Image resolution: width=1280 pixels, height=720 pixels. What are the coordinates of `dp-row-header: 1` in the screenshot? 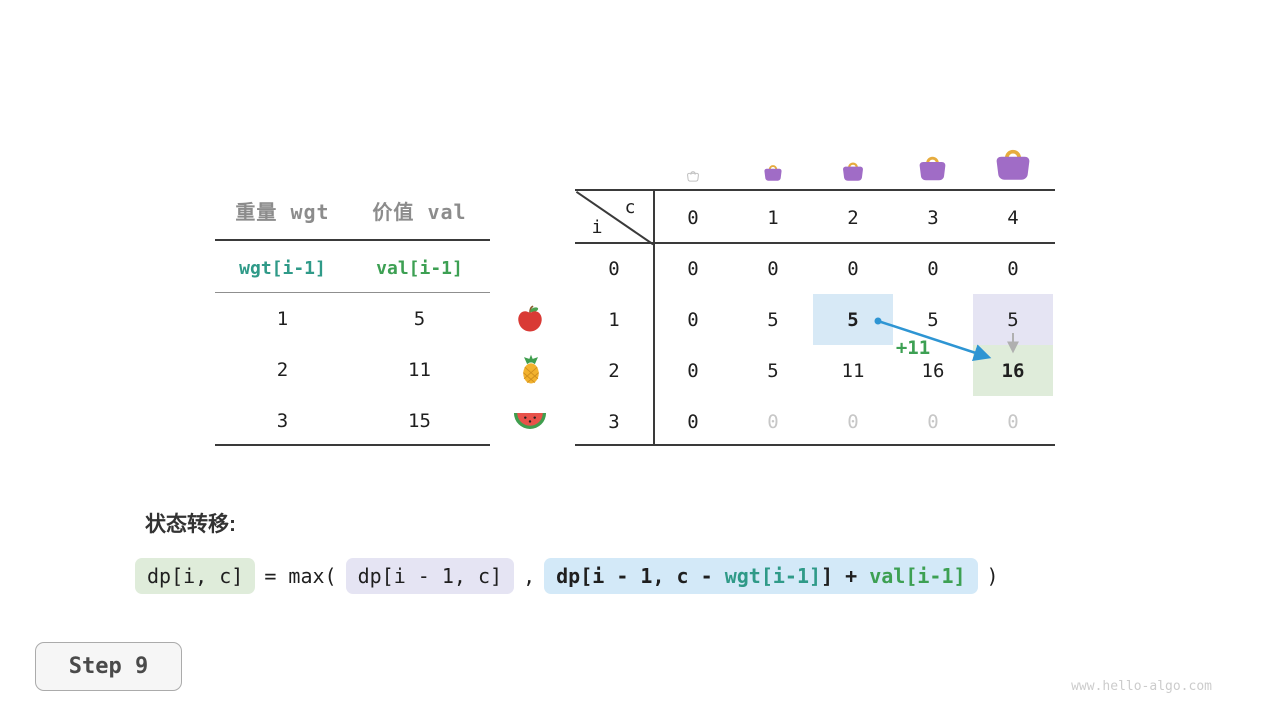 It's located at (614, 320).